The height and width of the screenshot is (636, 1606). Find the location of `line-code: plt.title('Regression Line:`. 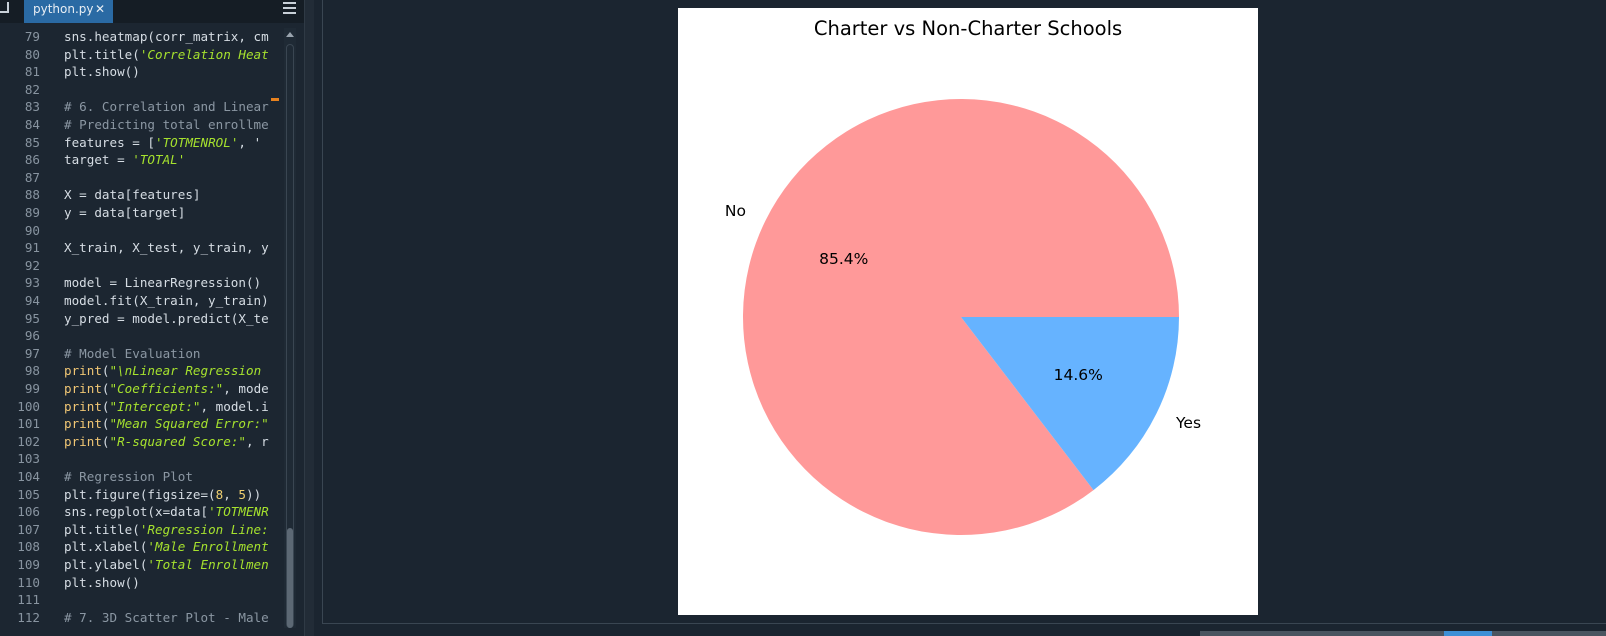

line-code: plt.title('Regression Line: is located at coordinates (170, 530).